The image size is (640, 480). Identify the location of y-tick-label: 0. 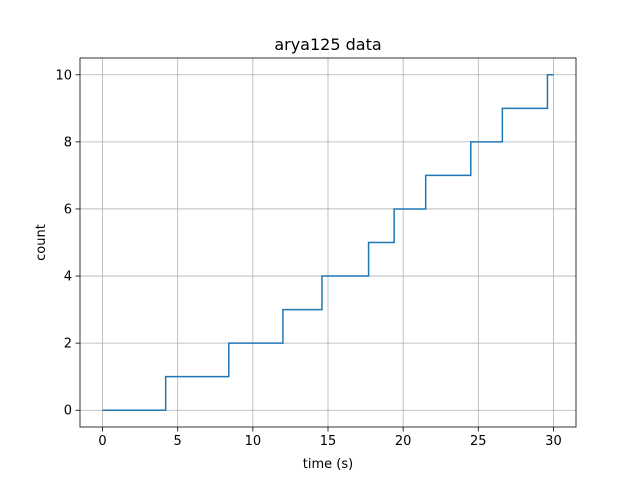
(68, 411).